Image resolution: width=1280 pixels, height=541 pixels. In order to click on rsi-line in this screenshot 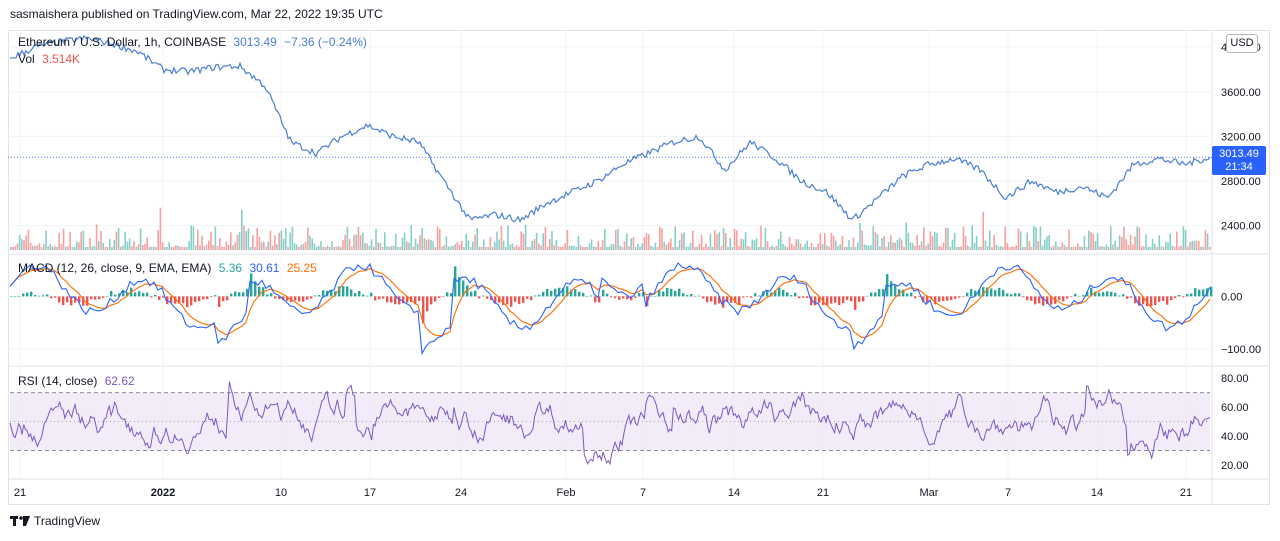, I will do `click(610, 423)`.